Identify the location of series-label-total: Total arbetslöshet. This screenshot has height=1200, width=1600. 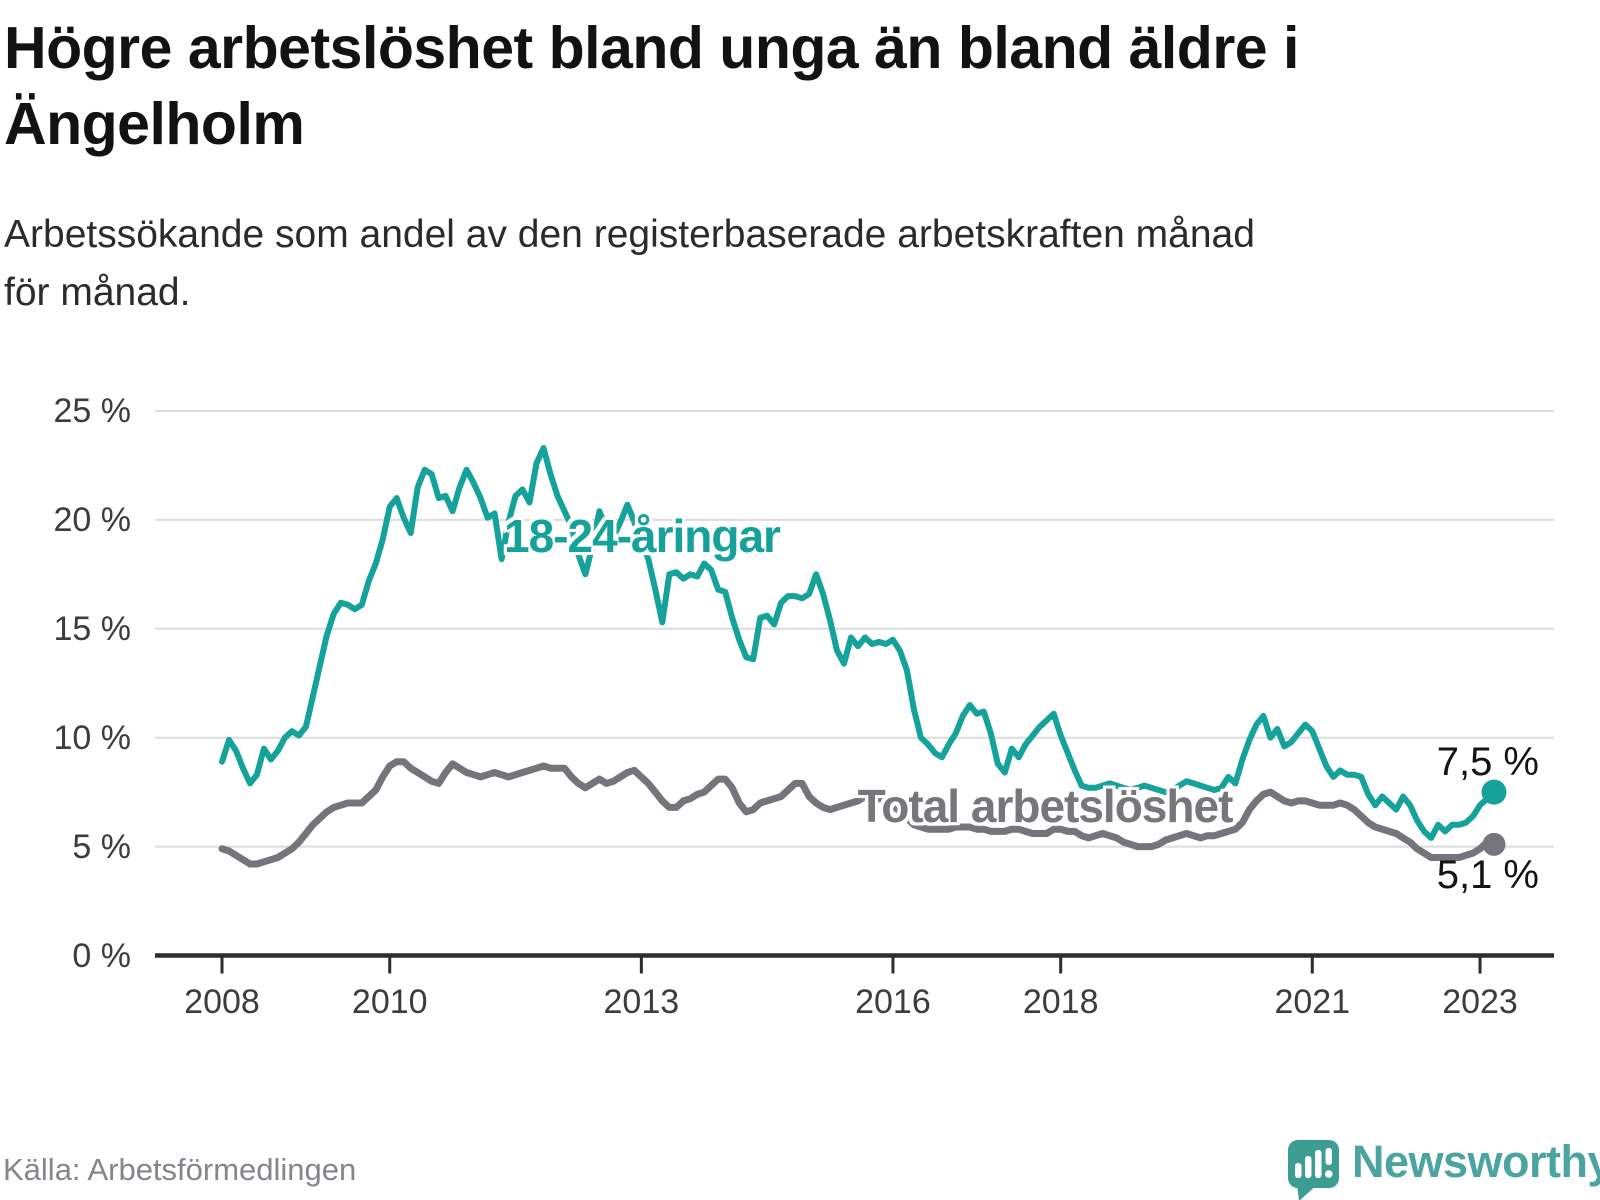
(1045, 806).